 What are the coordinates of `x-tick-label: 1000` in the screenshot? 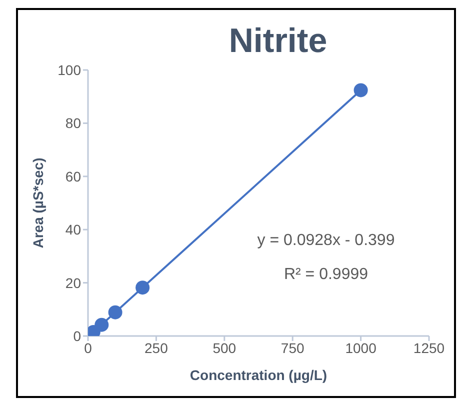 It's located at (361, 348).